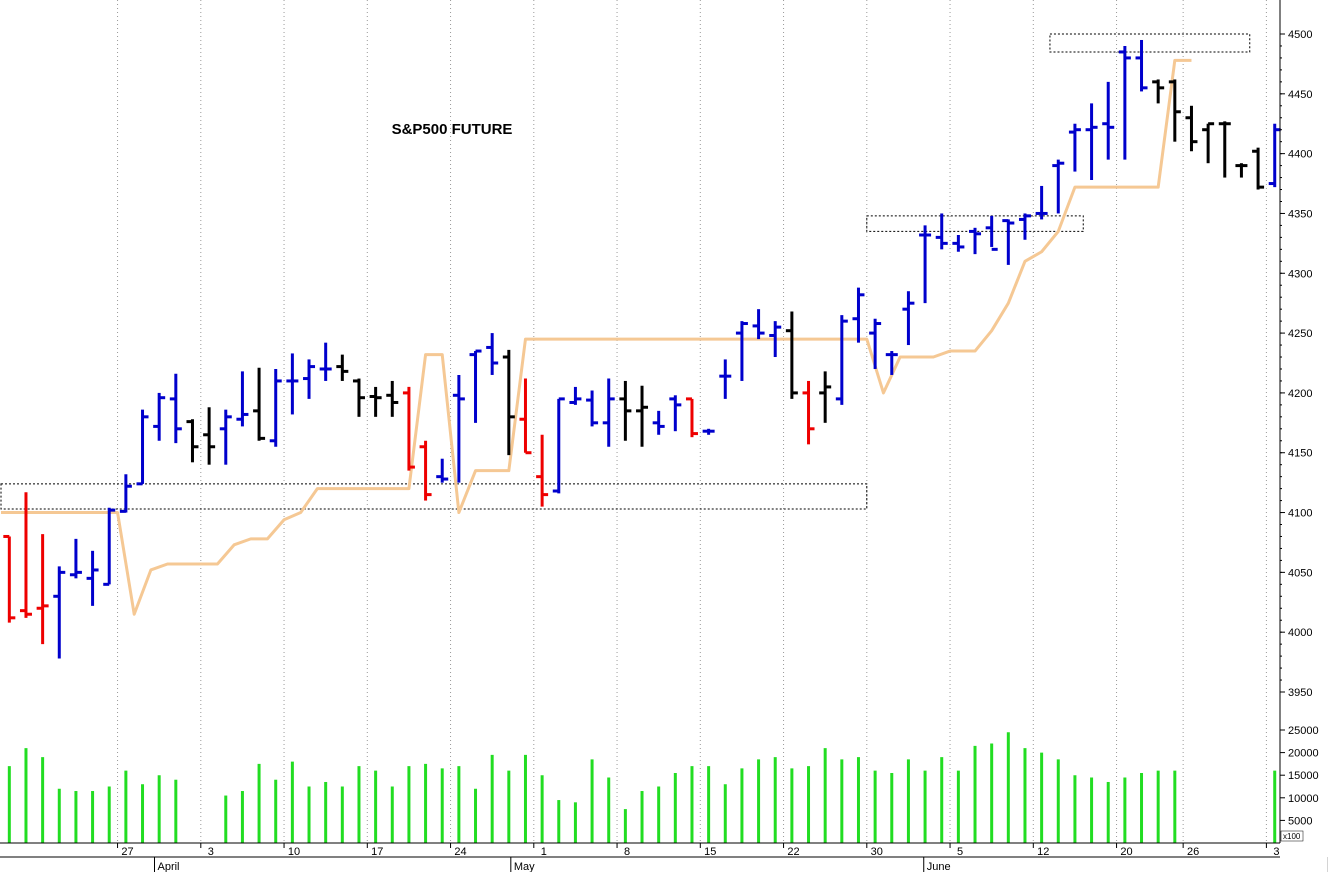 This screenshot has height=872, width=1328. What do you see at coordinates (1300, 821) in the screenshot?
I see `volume-tick-label: 5000` at bounding box center [1300, 821].